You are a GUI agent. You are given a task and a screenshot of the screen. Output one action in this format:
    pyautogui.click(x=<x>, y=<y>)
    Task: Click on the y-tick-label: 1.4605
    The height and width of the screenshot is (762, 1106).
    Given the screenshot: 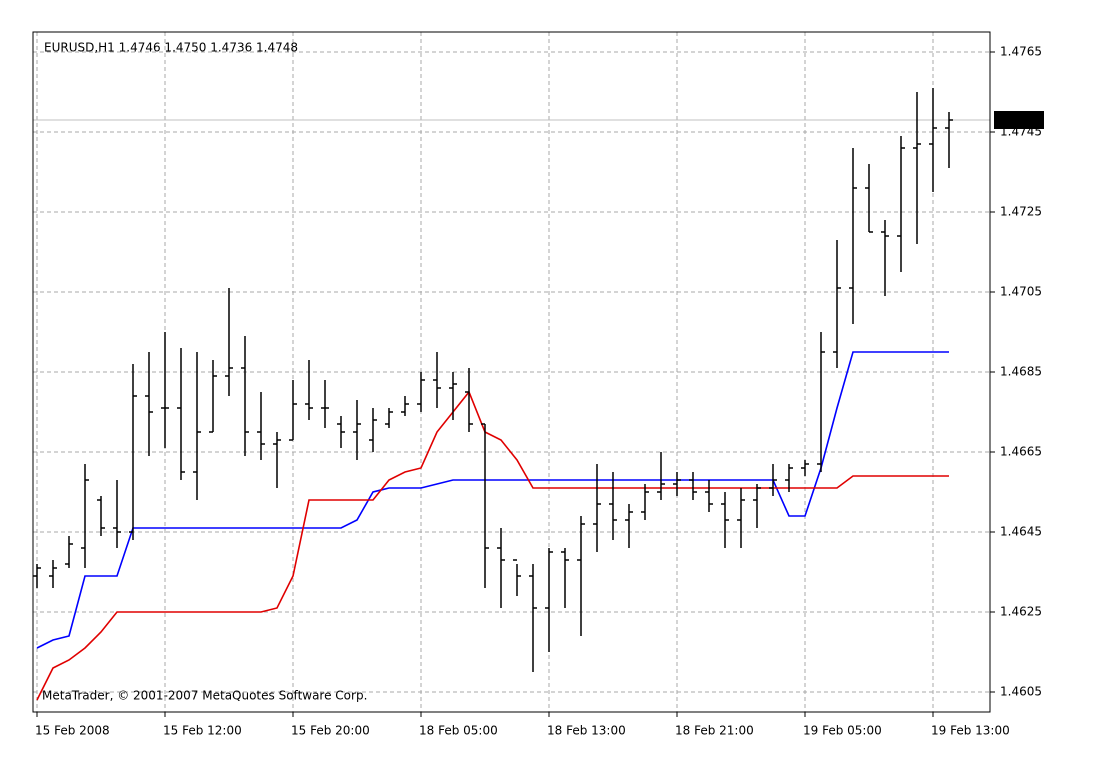 What is the action you would take?
    pyautogui.click(x=1021, y=692)
    